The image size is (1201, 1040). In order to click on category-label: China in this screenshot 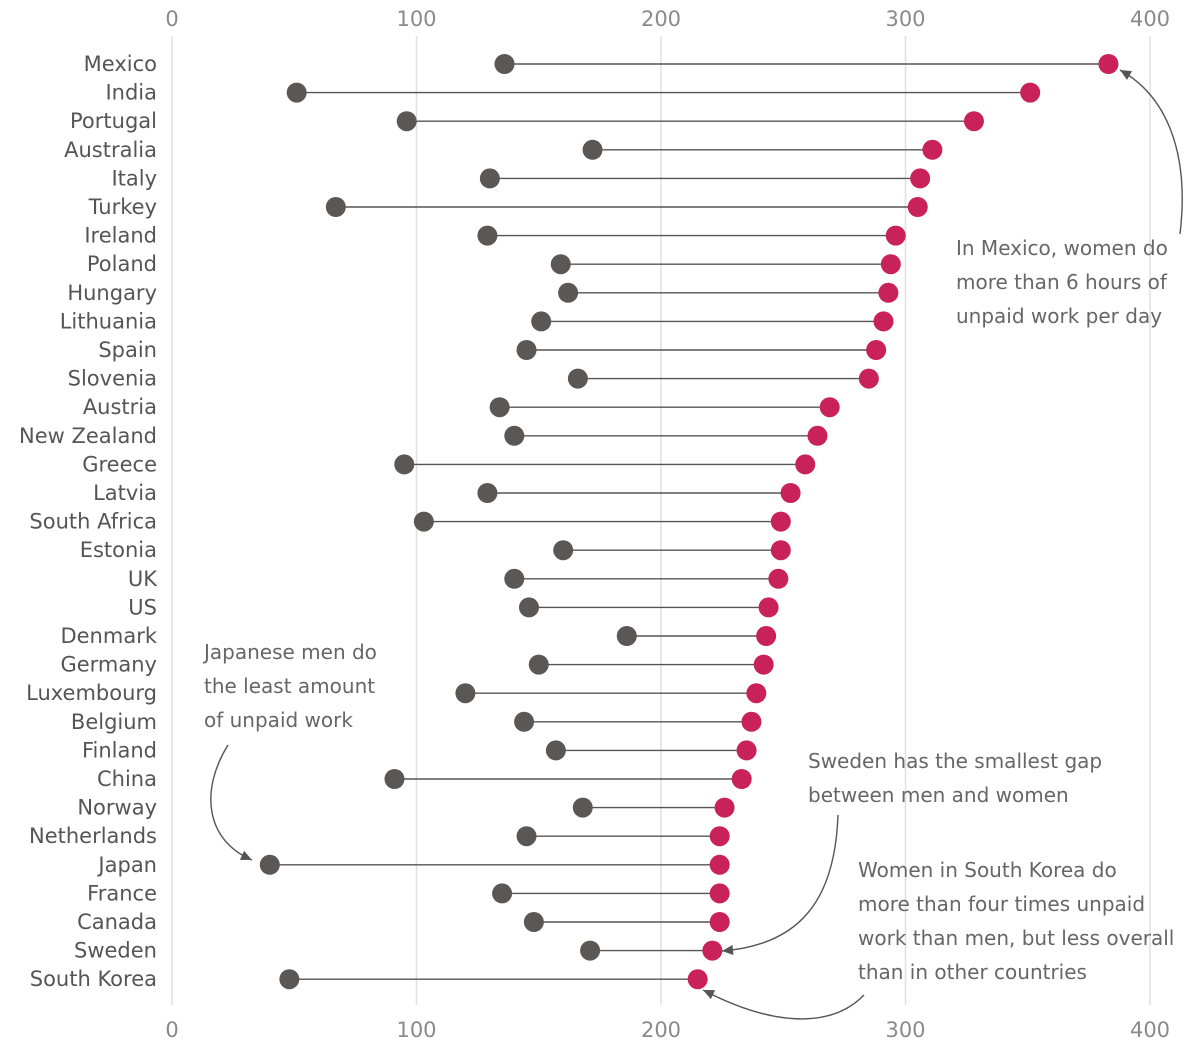, I will do `click(127, 779)`.